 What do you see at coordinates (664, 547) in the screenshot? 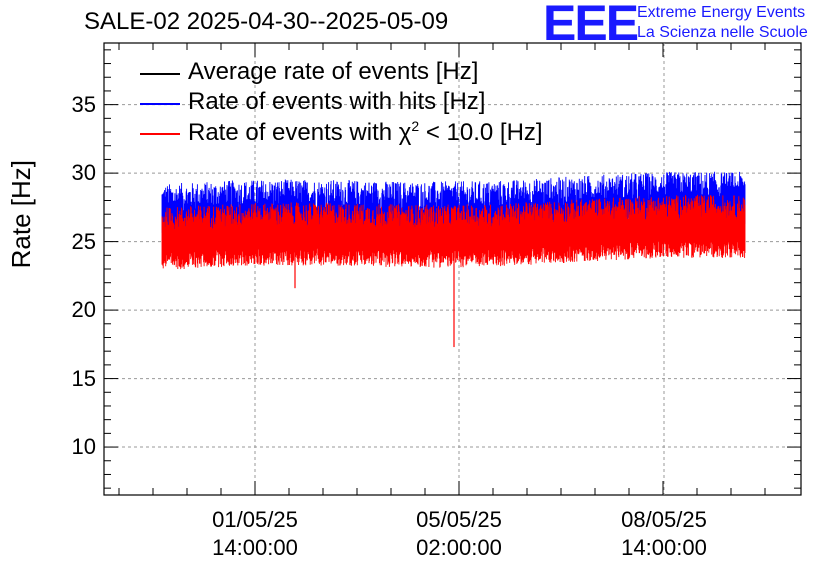
I see `x-tick-time-2: 14:00:00` at bounding box center [664, 547].